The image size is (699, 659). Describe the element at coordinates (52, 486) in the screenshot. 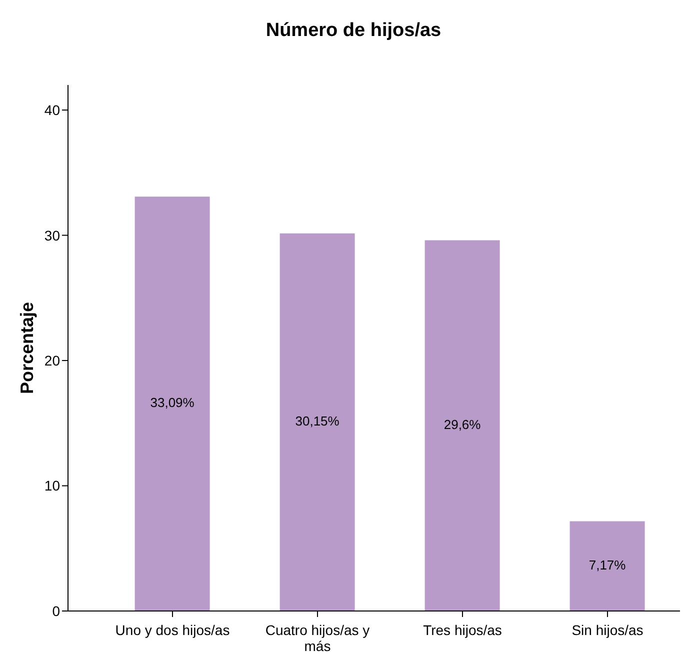

I see `y-tick-label: 10` at that location.